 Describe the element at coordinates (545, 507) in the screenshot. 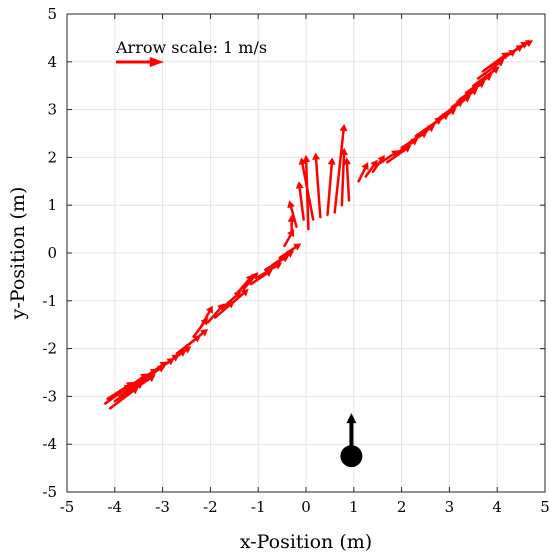

I see `x-tick-label: 5` at that location.